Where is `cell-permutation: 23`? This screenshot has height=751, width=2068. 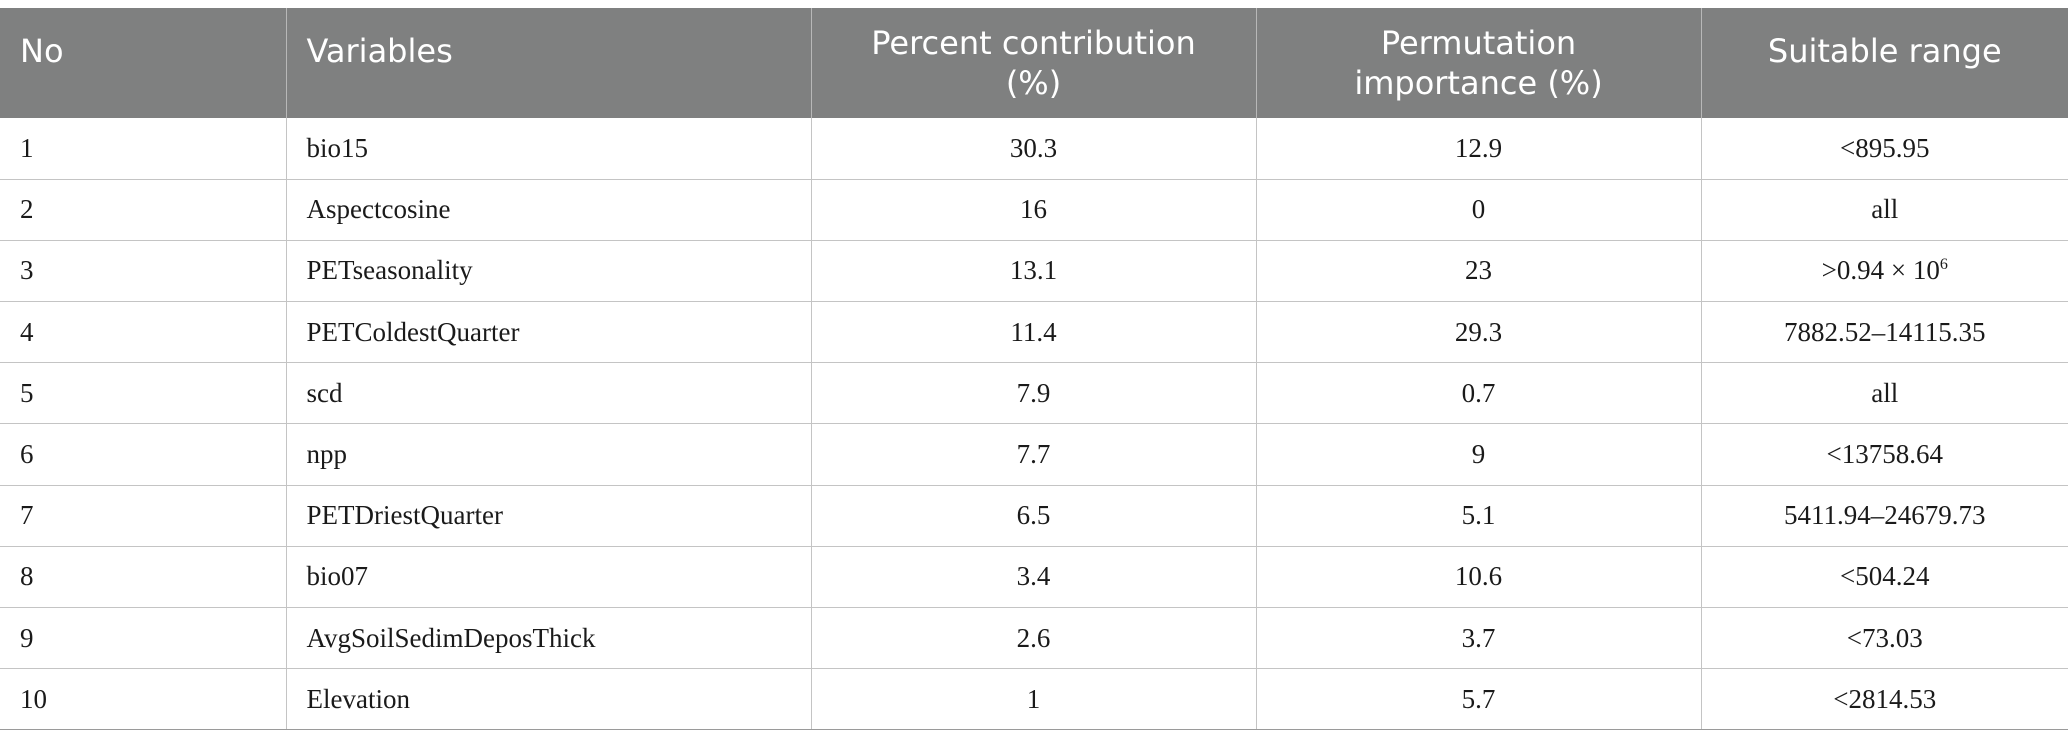 cell-permutation: 23 is located at coordinates (1479, 271).